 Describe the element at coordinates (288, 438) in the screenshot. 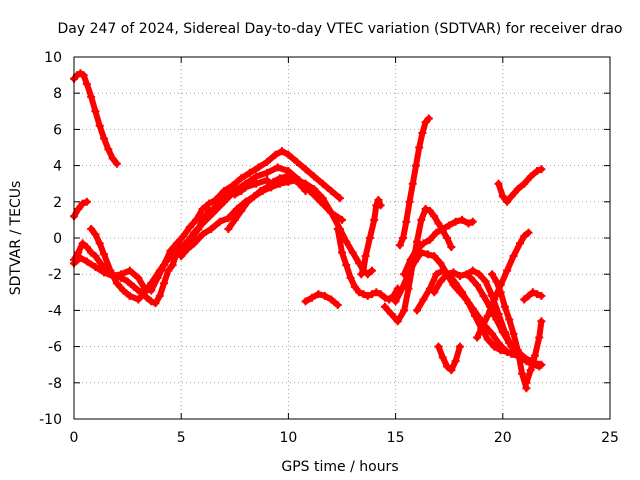

I see `x-tick-label: 10` at that location.